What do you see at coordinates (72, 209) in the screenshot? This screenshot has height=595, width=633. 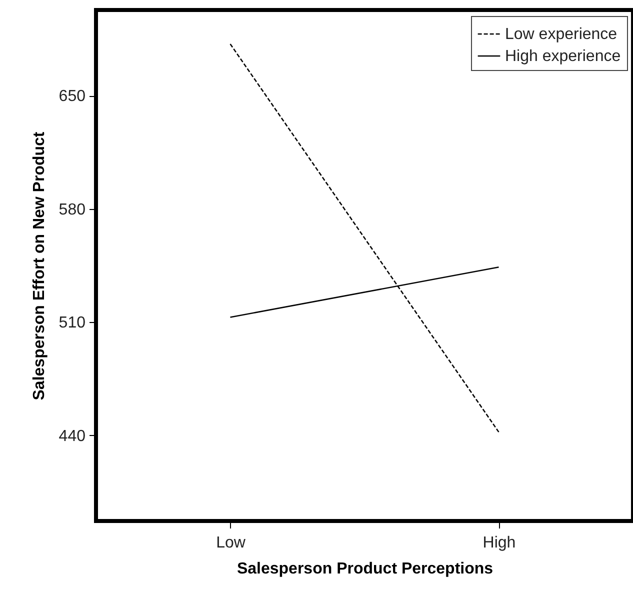 I see `y-tick-label: 580` at bounding box center [72, 209].